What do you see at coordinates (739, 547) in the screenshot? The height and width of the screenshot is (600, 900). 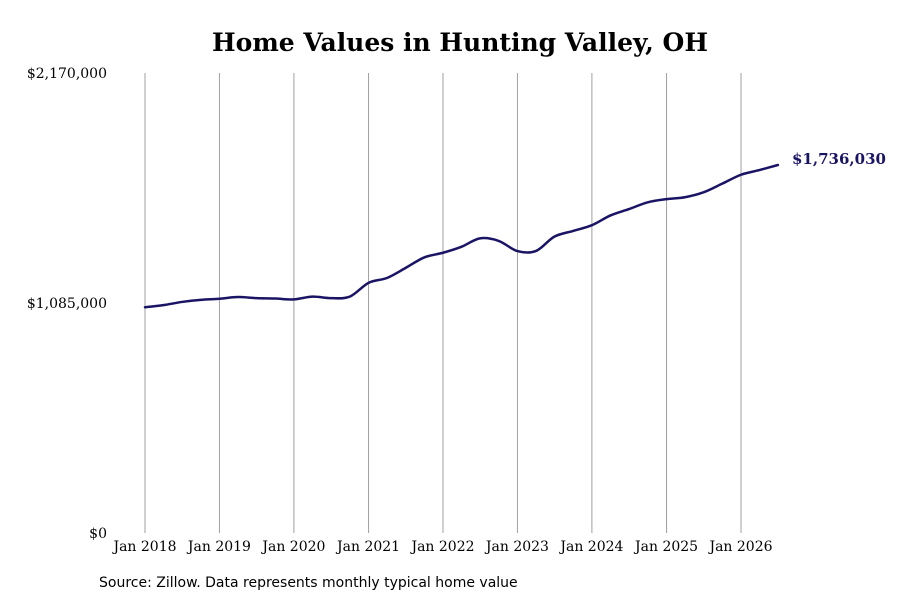 I see `x-tick-label: Jan 2026` at bounding box center [739, 547].